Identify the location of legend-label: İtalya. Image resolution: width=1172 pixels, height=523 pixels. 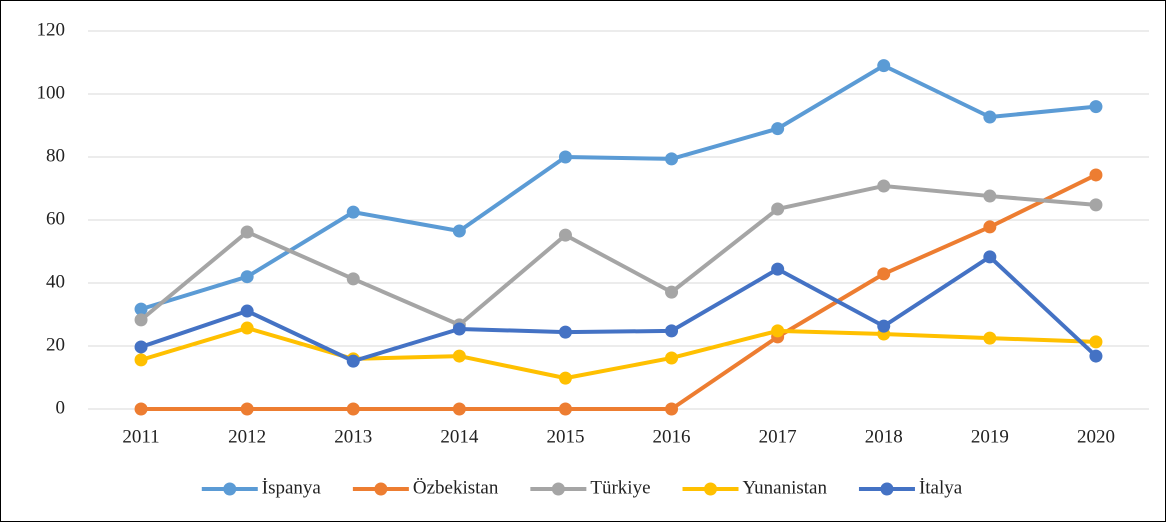
(941, 487).